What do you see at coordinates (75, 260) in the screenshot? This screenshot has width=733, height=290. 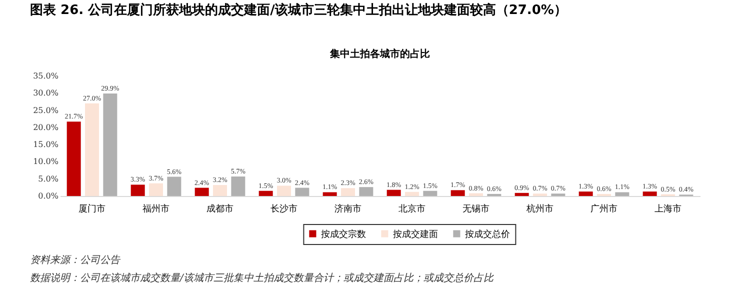 I see `text: 资料来源：公司公告` at bounding box center [75, 260].